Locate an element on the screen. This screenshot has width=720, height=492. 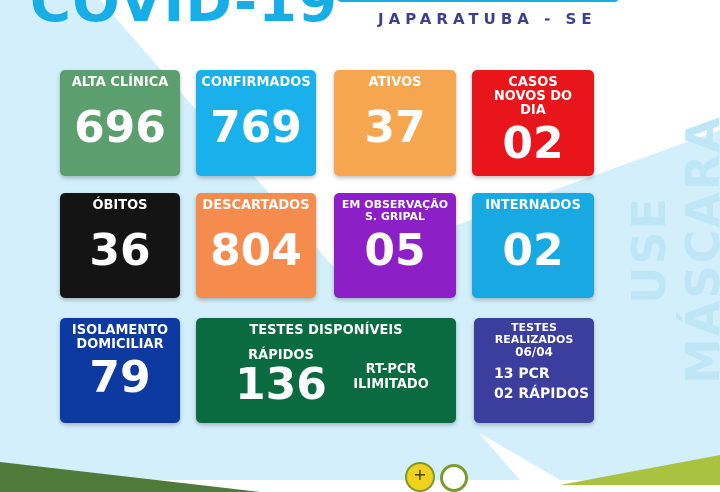
rtpcr-label: RT-PCR is located at coordinates (391, 369).